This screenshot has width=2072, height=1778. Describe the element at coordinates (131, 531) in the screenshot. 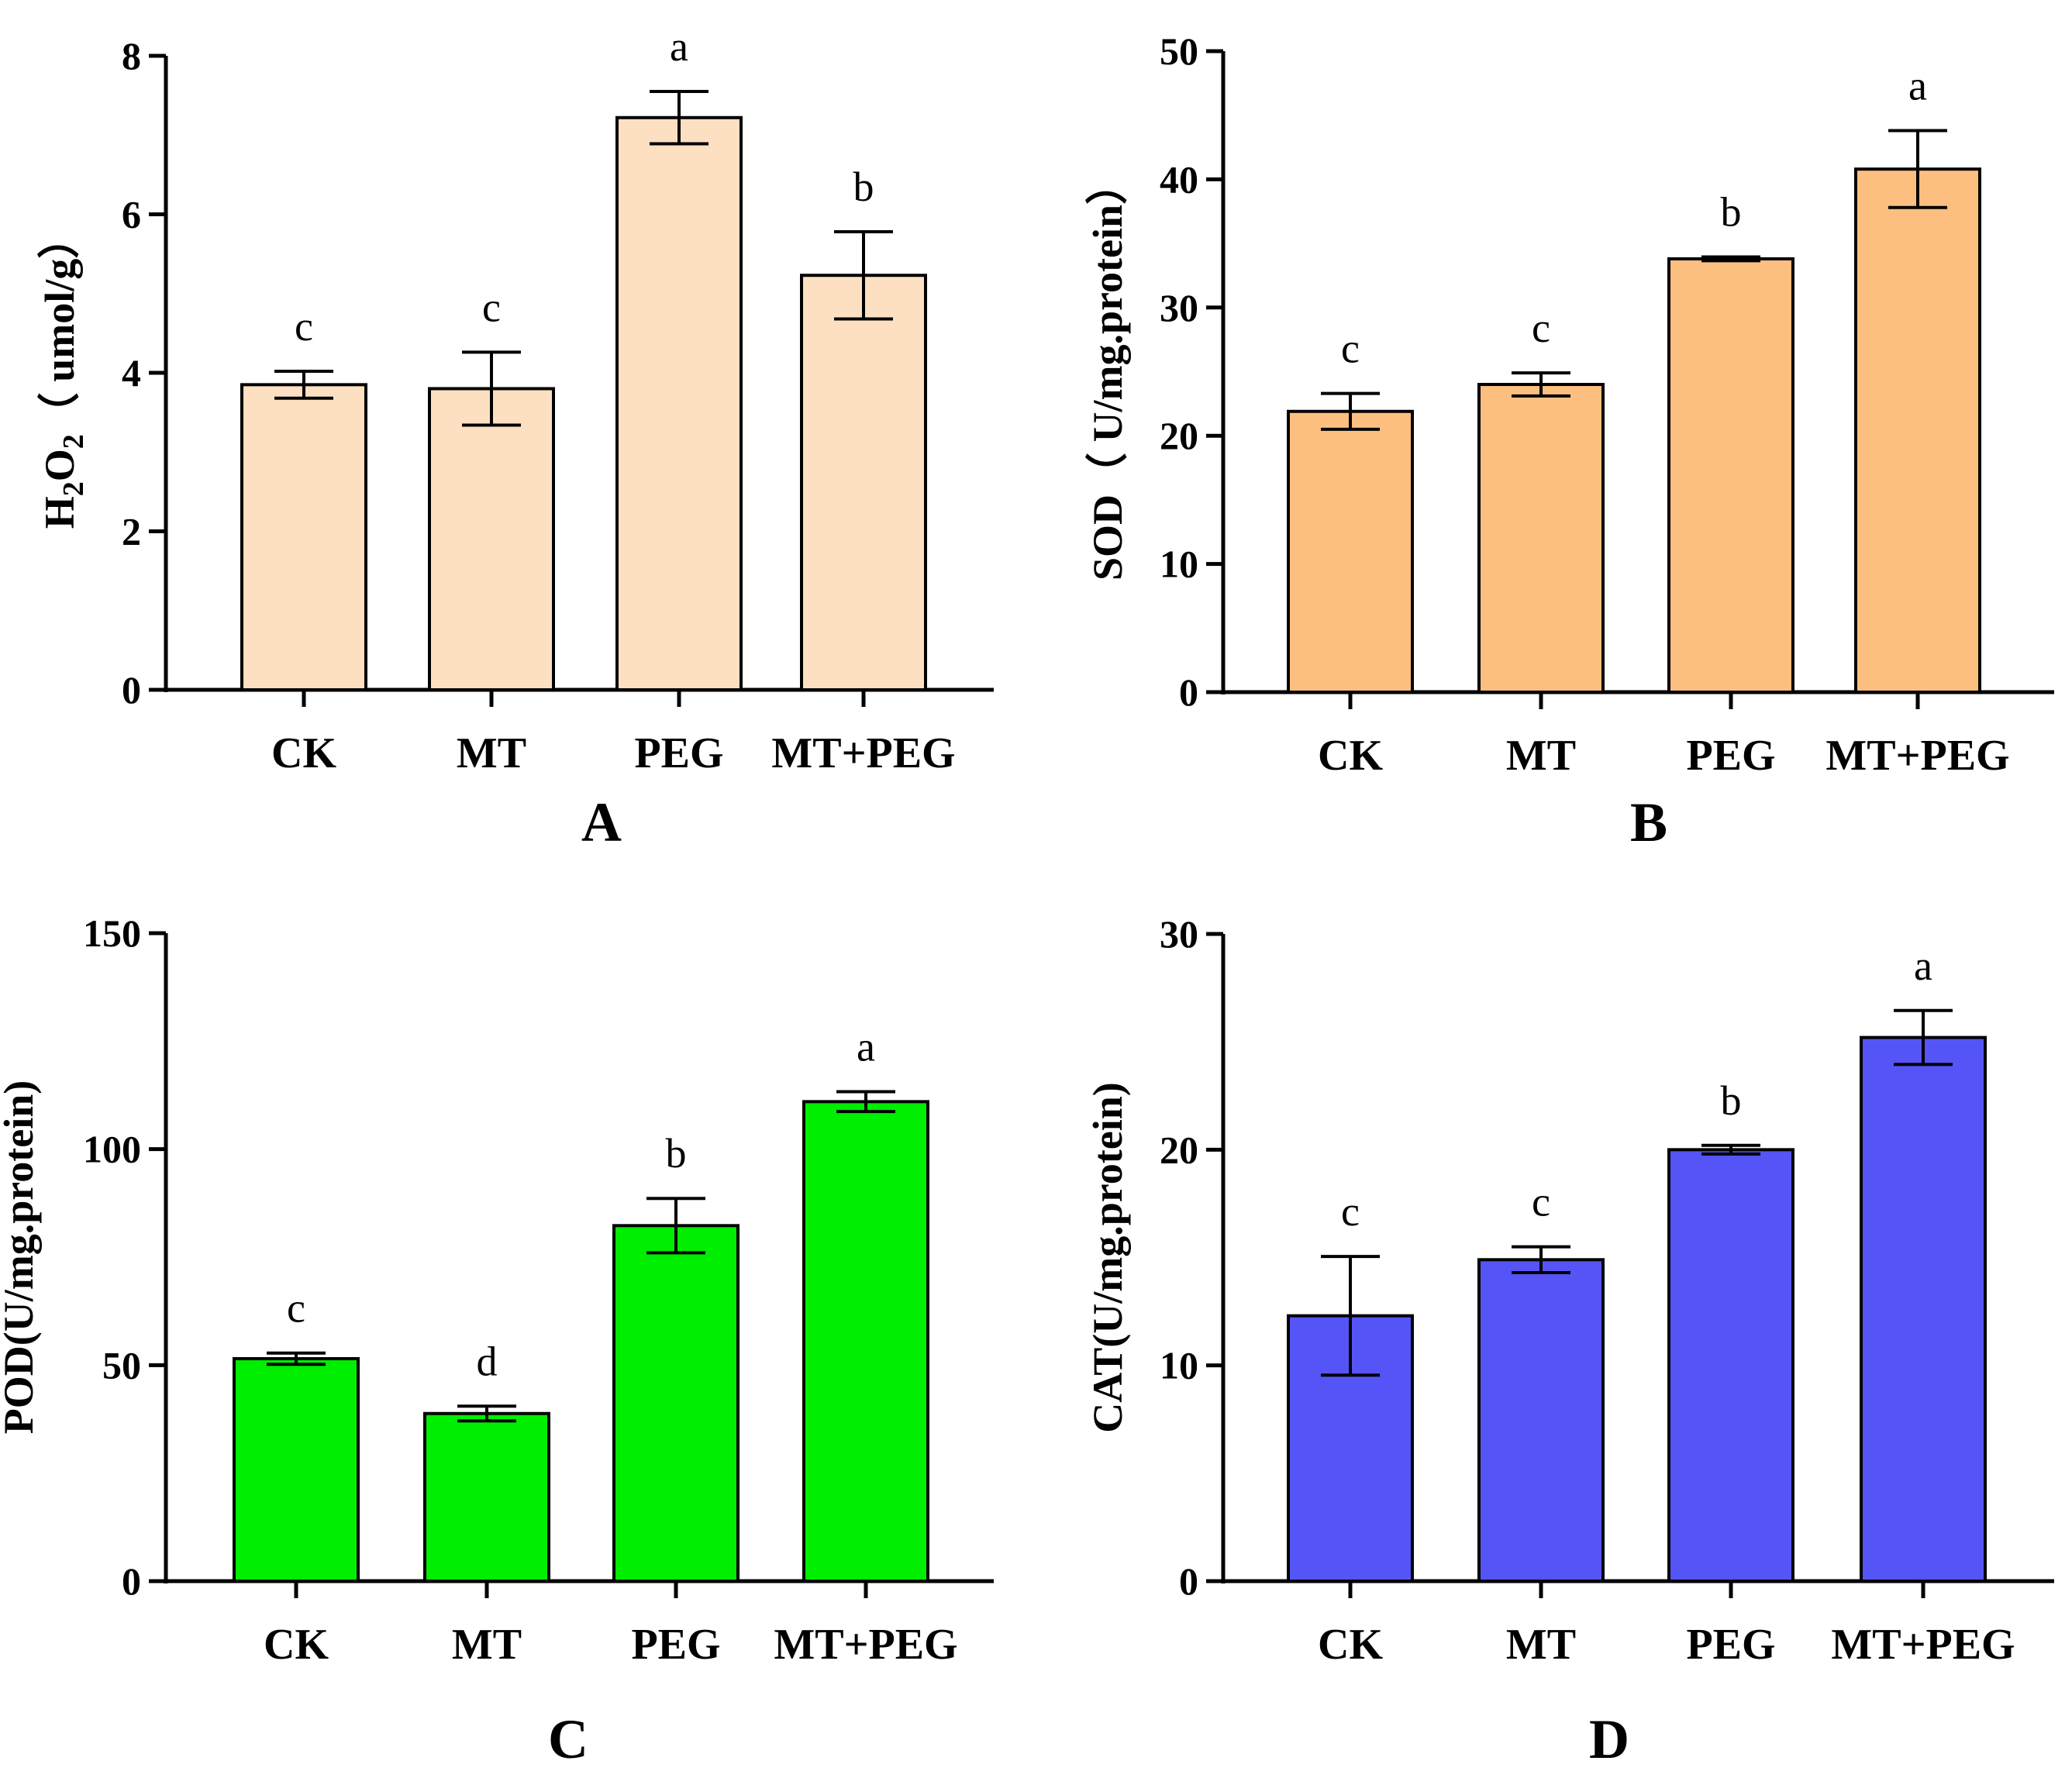

I see `y-tick-label: 2` at that location.